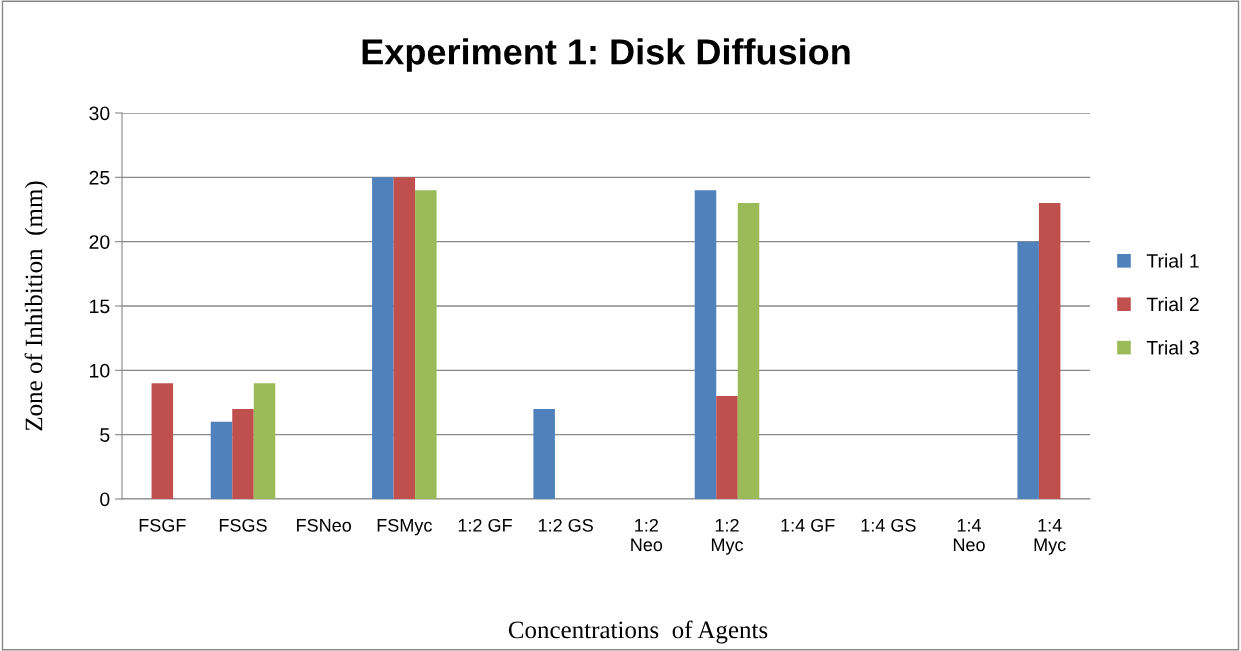 The image size is (1241, 651). I want to click on y-tick-label: 0, so click(105, 499).